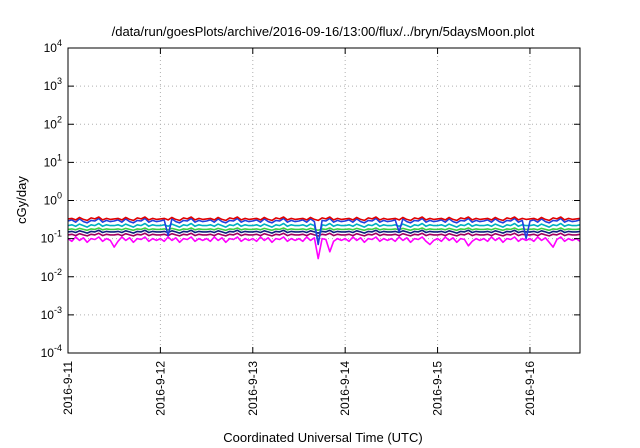  I want to click on y-axis-label-group: cGy/day, so click(21, 200).